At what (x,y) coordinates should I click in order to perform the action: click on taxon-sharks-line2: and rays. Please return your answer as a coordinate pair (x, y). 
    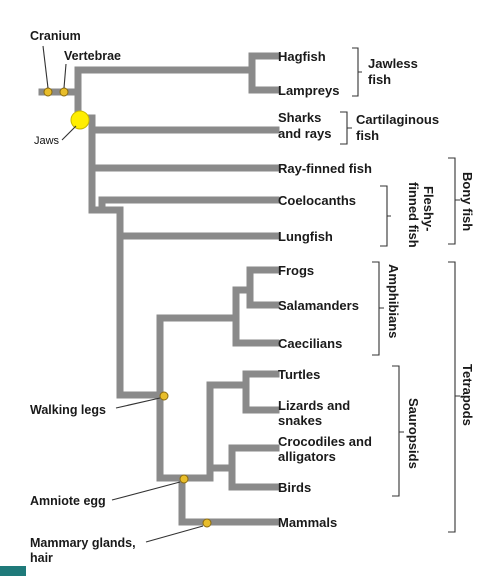
    Looking at the image, I should click on (304, 133).